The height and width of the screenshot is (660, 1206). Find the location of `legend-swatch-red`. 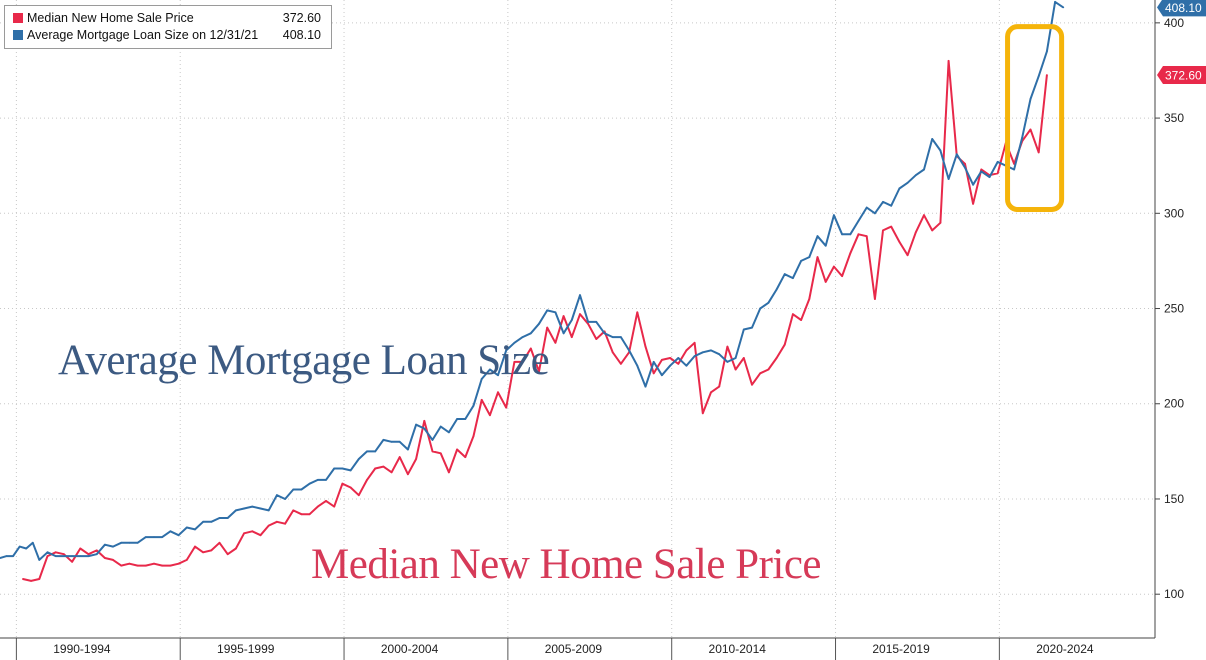

legend-swatch-red is located at coordinates (18, 18).